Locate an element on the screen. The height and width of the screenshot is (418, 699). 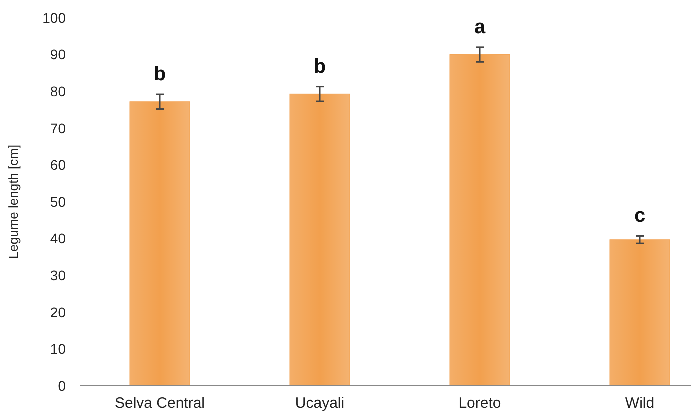
y-tick-label: 60 is located at coordinates (58, 165).